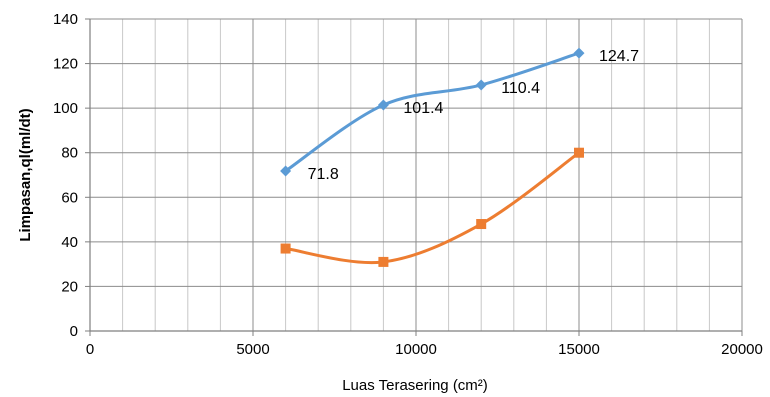 Image resolution: width=770 pixels, height=397 pixels. Describe the element at coordinates (520, 88) in the screenshot. I see `data-label: 110.4` at that location.